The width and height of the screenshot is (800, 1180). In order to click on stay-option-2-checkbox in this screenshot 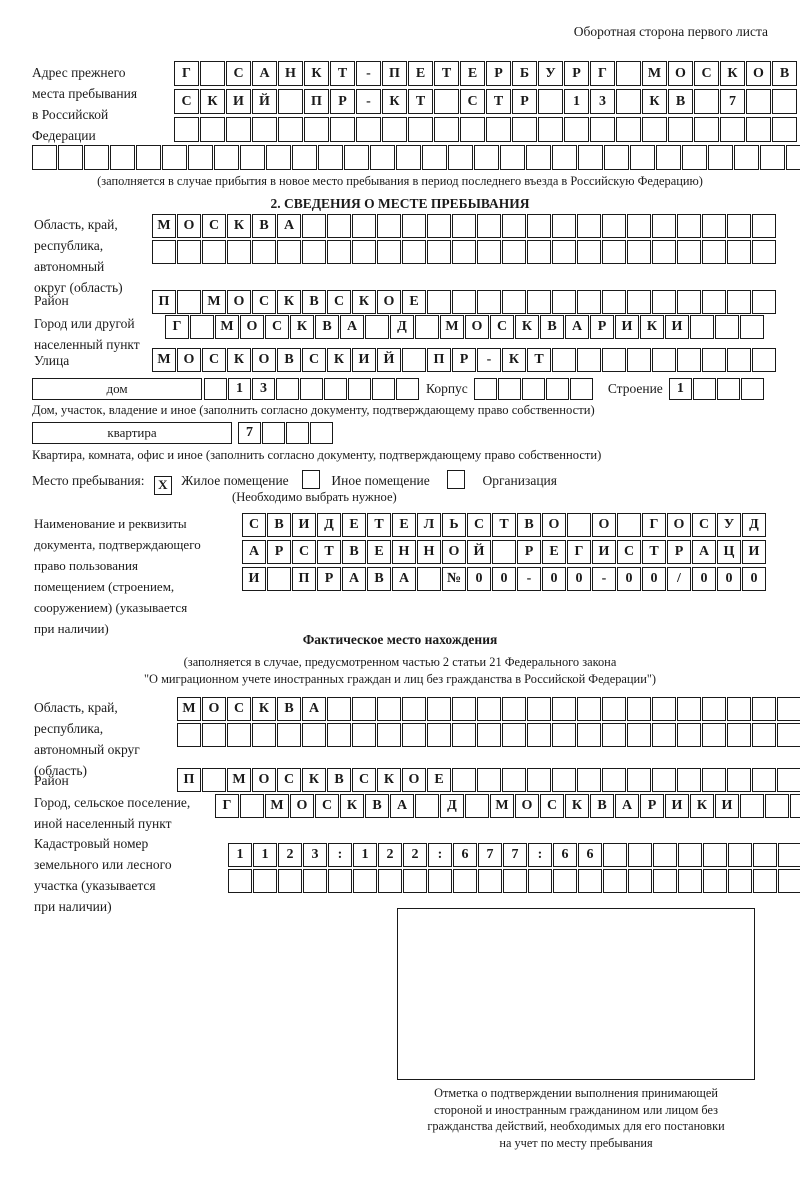, I will do `click(456, 479)`.